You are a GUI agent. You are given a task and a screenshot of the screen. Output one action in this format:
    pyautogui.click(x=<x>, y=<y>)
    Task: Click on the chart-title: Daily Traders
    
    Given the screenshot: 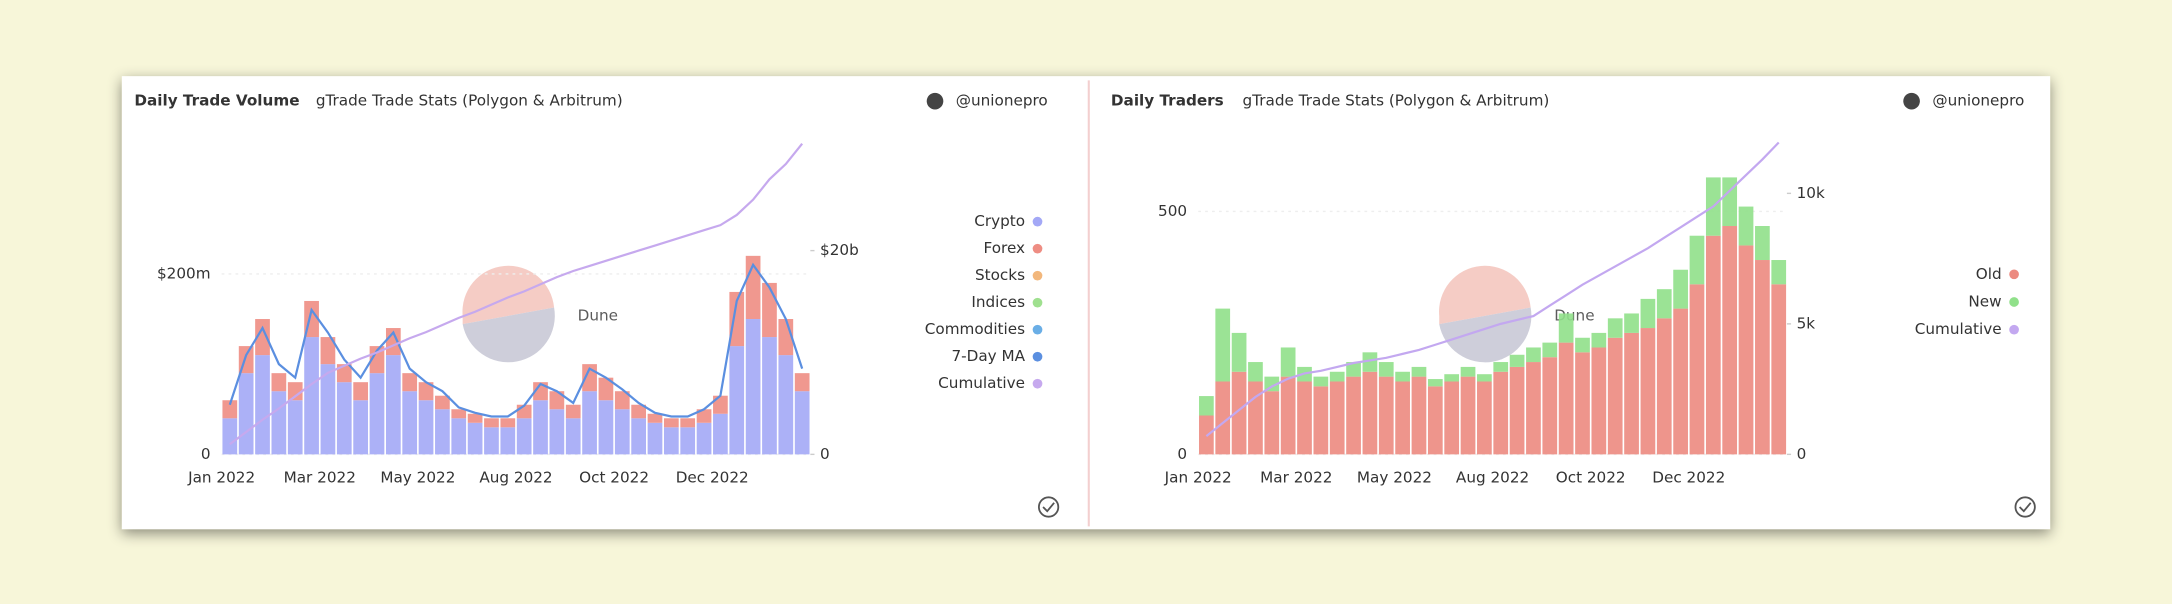 What is the action you would take?
    pyautogui.click(x=1167, y=101)
    